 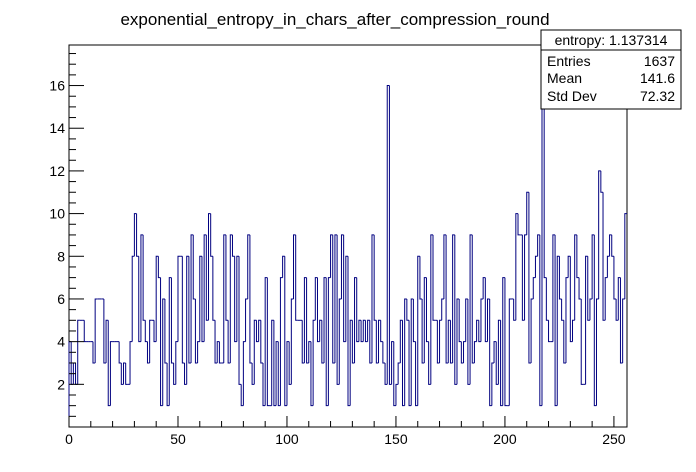 I want to click on y-tick-label: 6, so click(x=61, y=299).